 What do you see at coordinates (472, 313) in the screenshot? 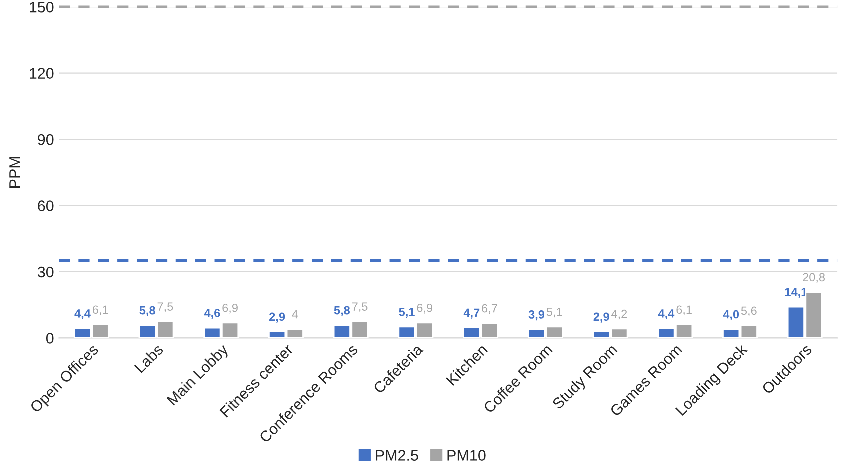
I see `data-label: 4,7` at bounding box center [472, 313].